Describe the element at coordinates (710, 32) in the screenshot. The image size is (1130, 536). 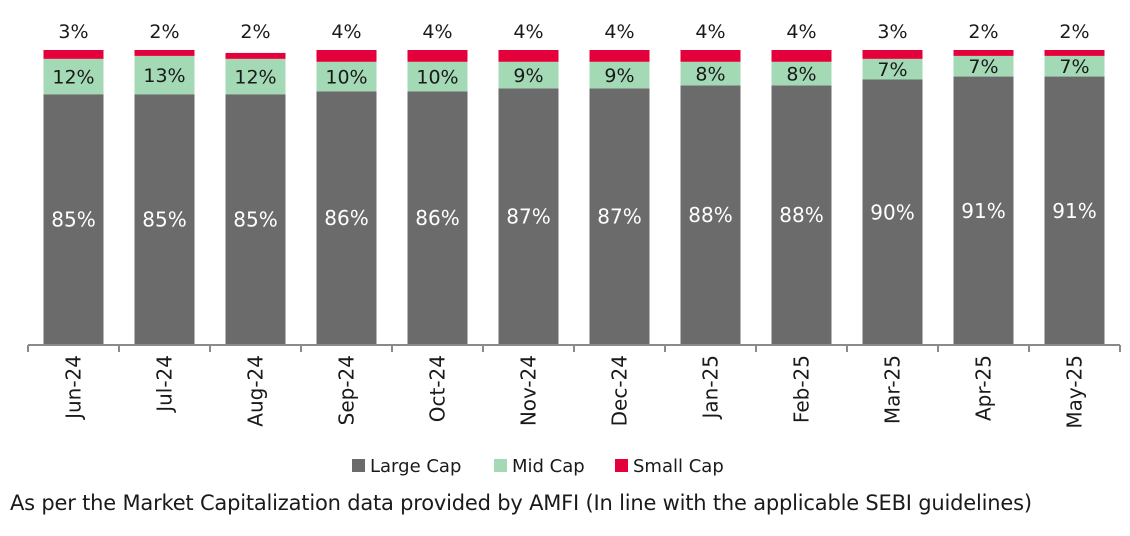
I see `data-label-small-cap-jan-25: 4%` at that location.